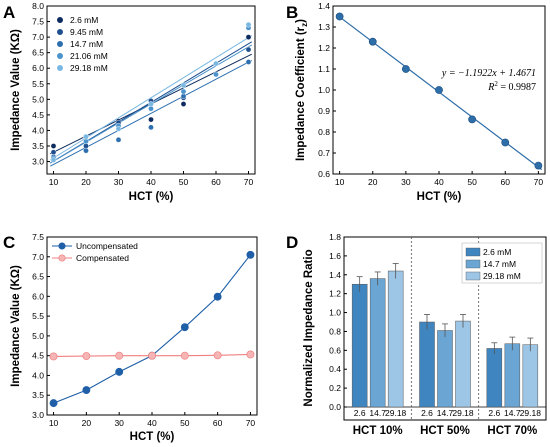 This screenshot has width=550, height=447. I want to click on y-tick-label: 6.0, so click(38, 68).